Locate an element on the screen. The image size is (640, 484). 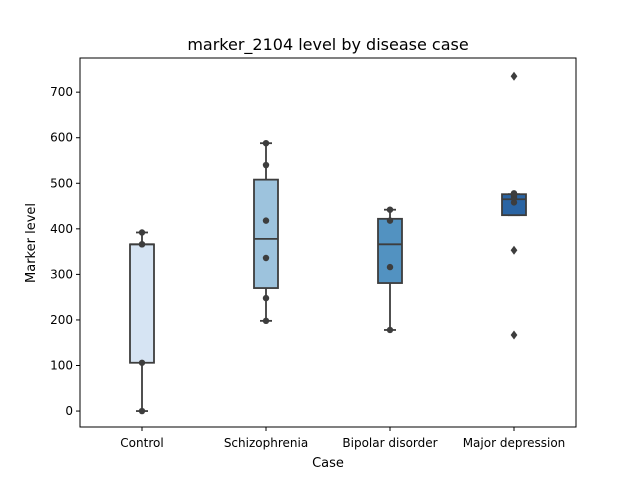
y-tick-label: 0 is located at coordinates (69, 411).